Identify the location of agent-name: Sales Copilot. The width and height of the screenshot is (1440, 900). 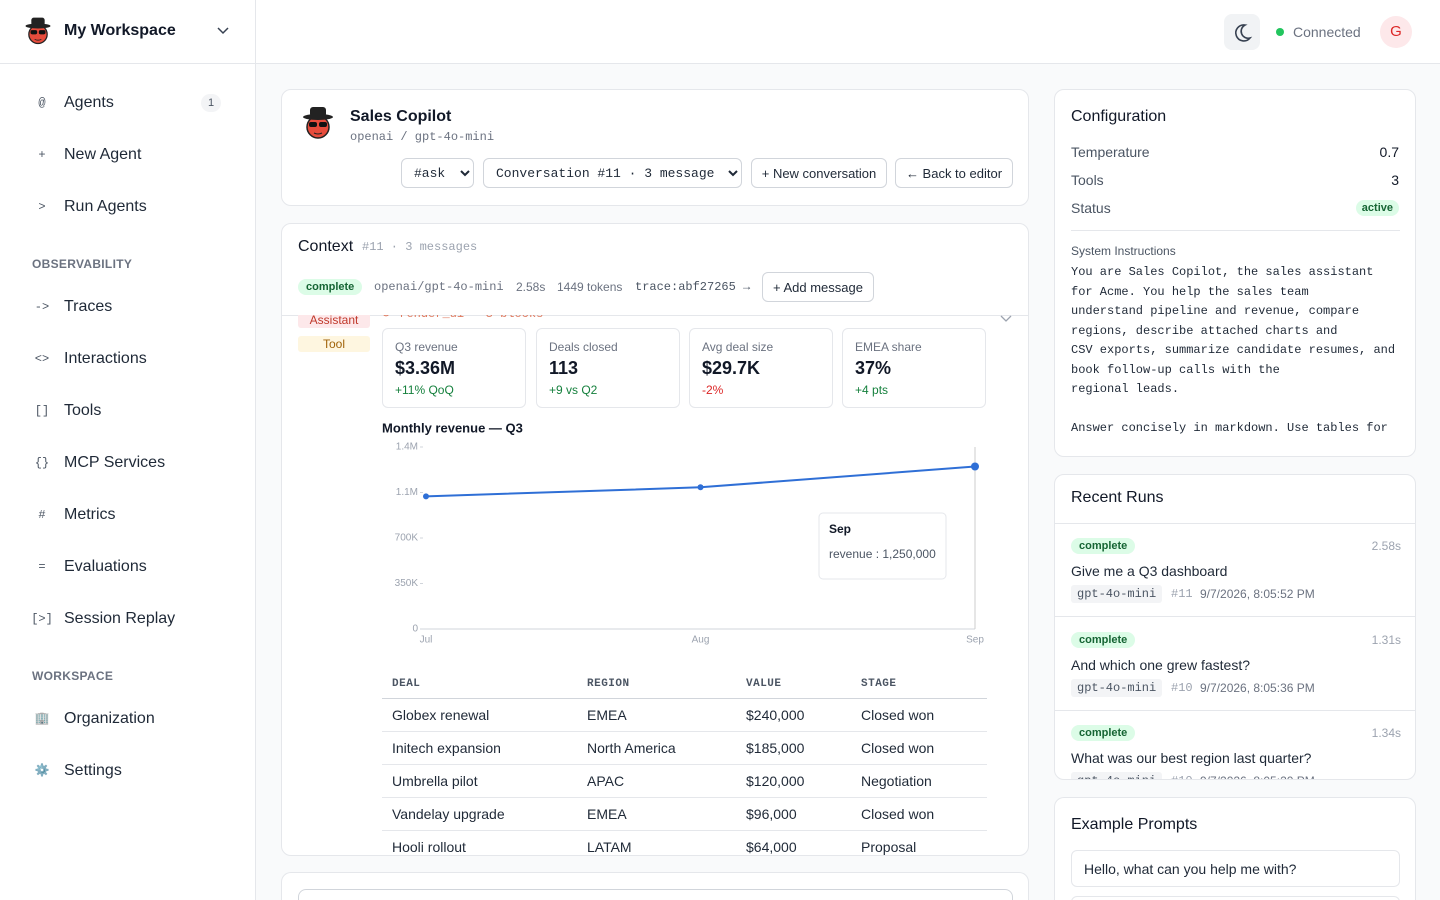
(401, 116).